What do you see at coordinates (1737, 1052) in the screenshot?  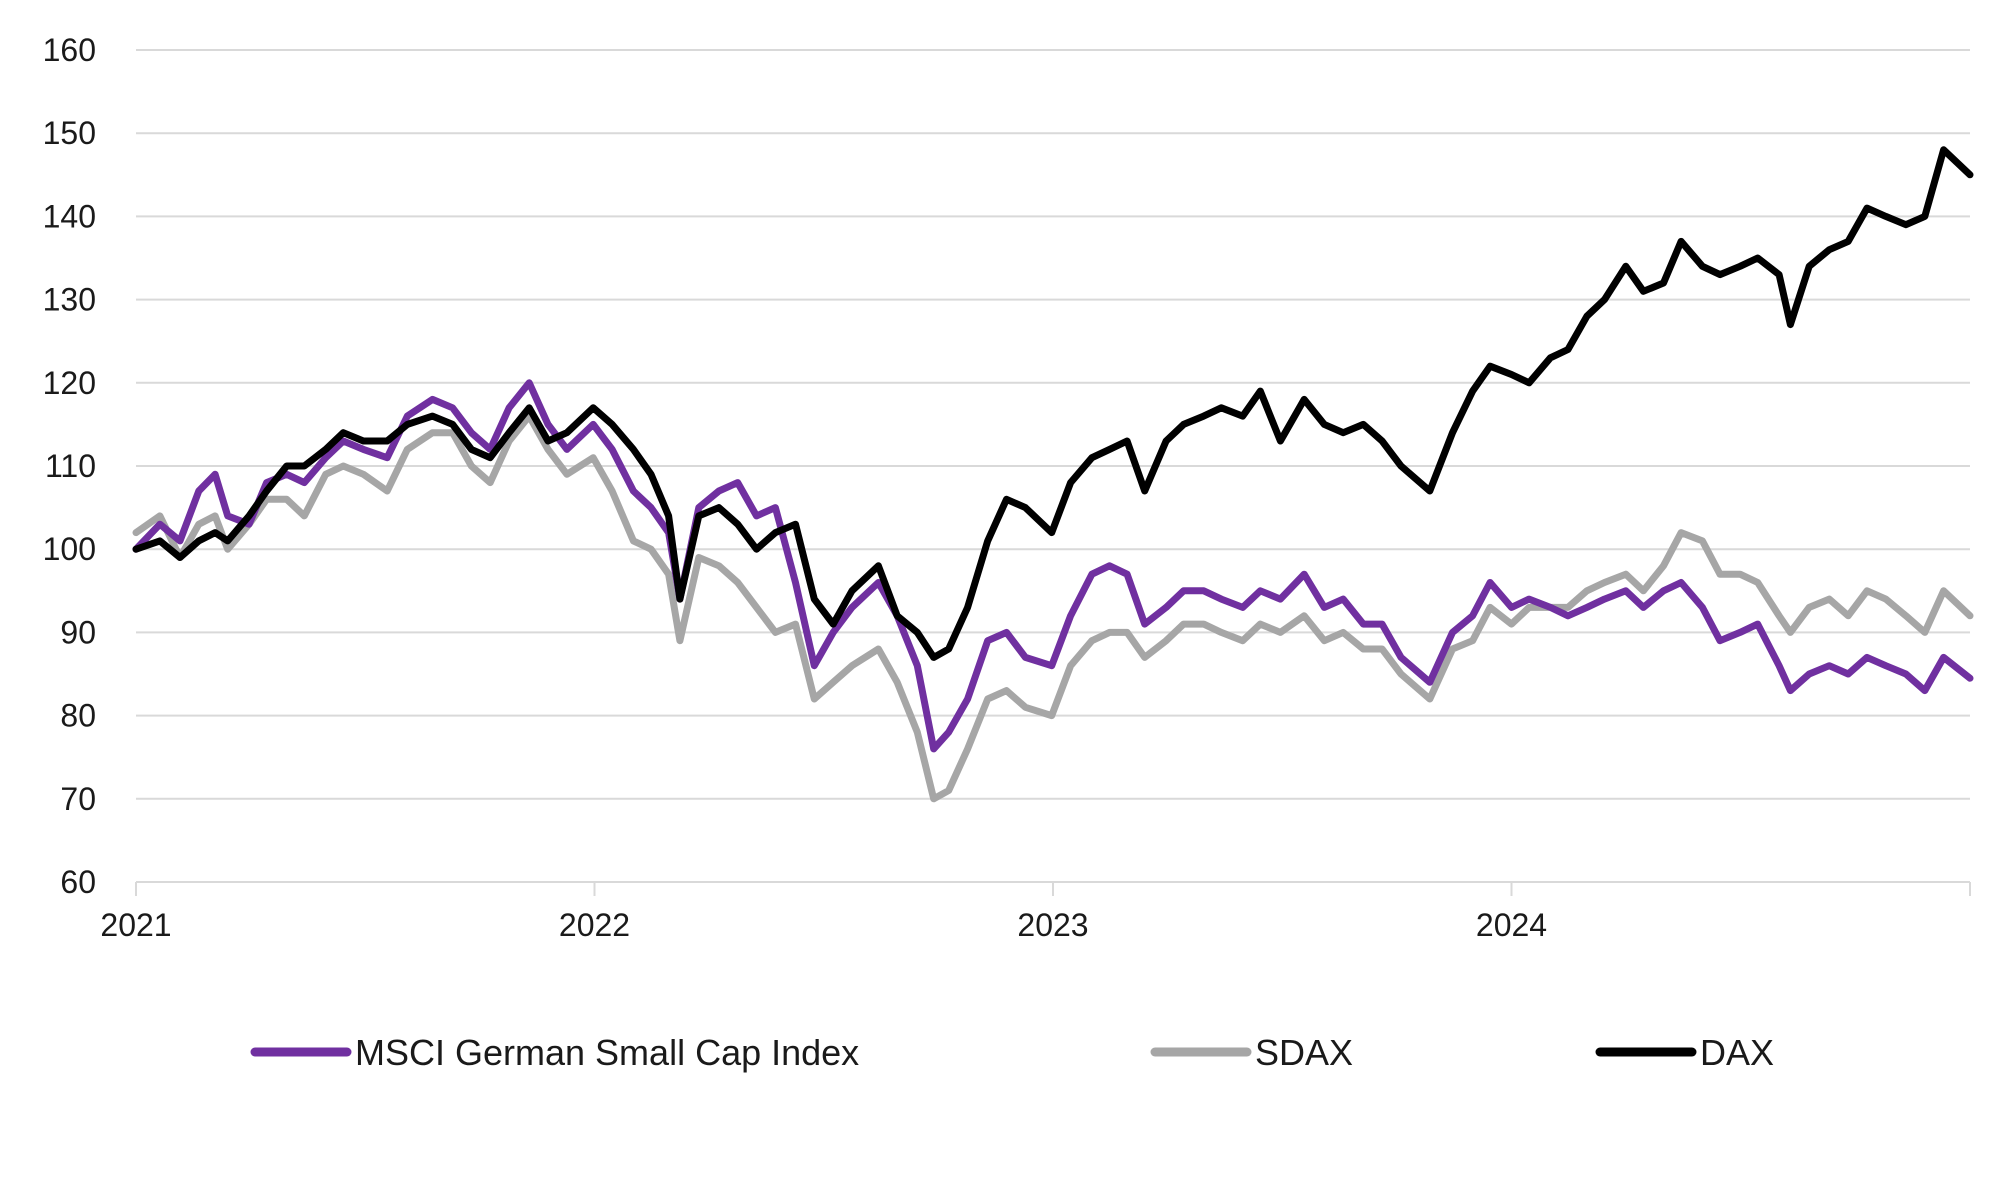 I see `legend-label: DAX` at bounding box center [1737, 1052].